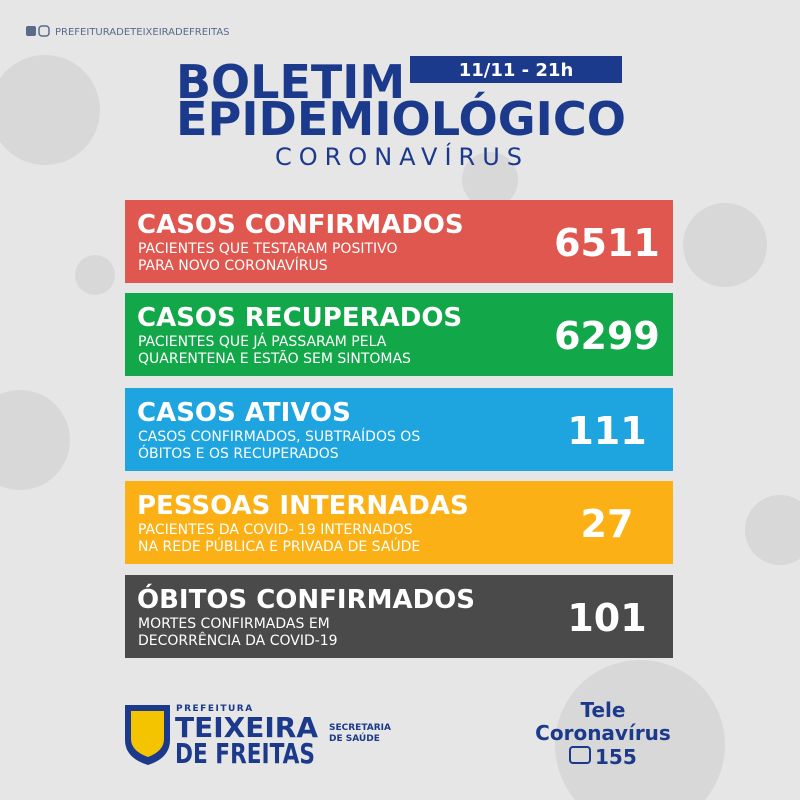  I want to click on card-description: NA REDE PÚBLICA E PRIVADA DE SAÚDE, so click(279, 546).